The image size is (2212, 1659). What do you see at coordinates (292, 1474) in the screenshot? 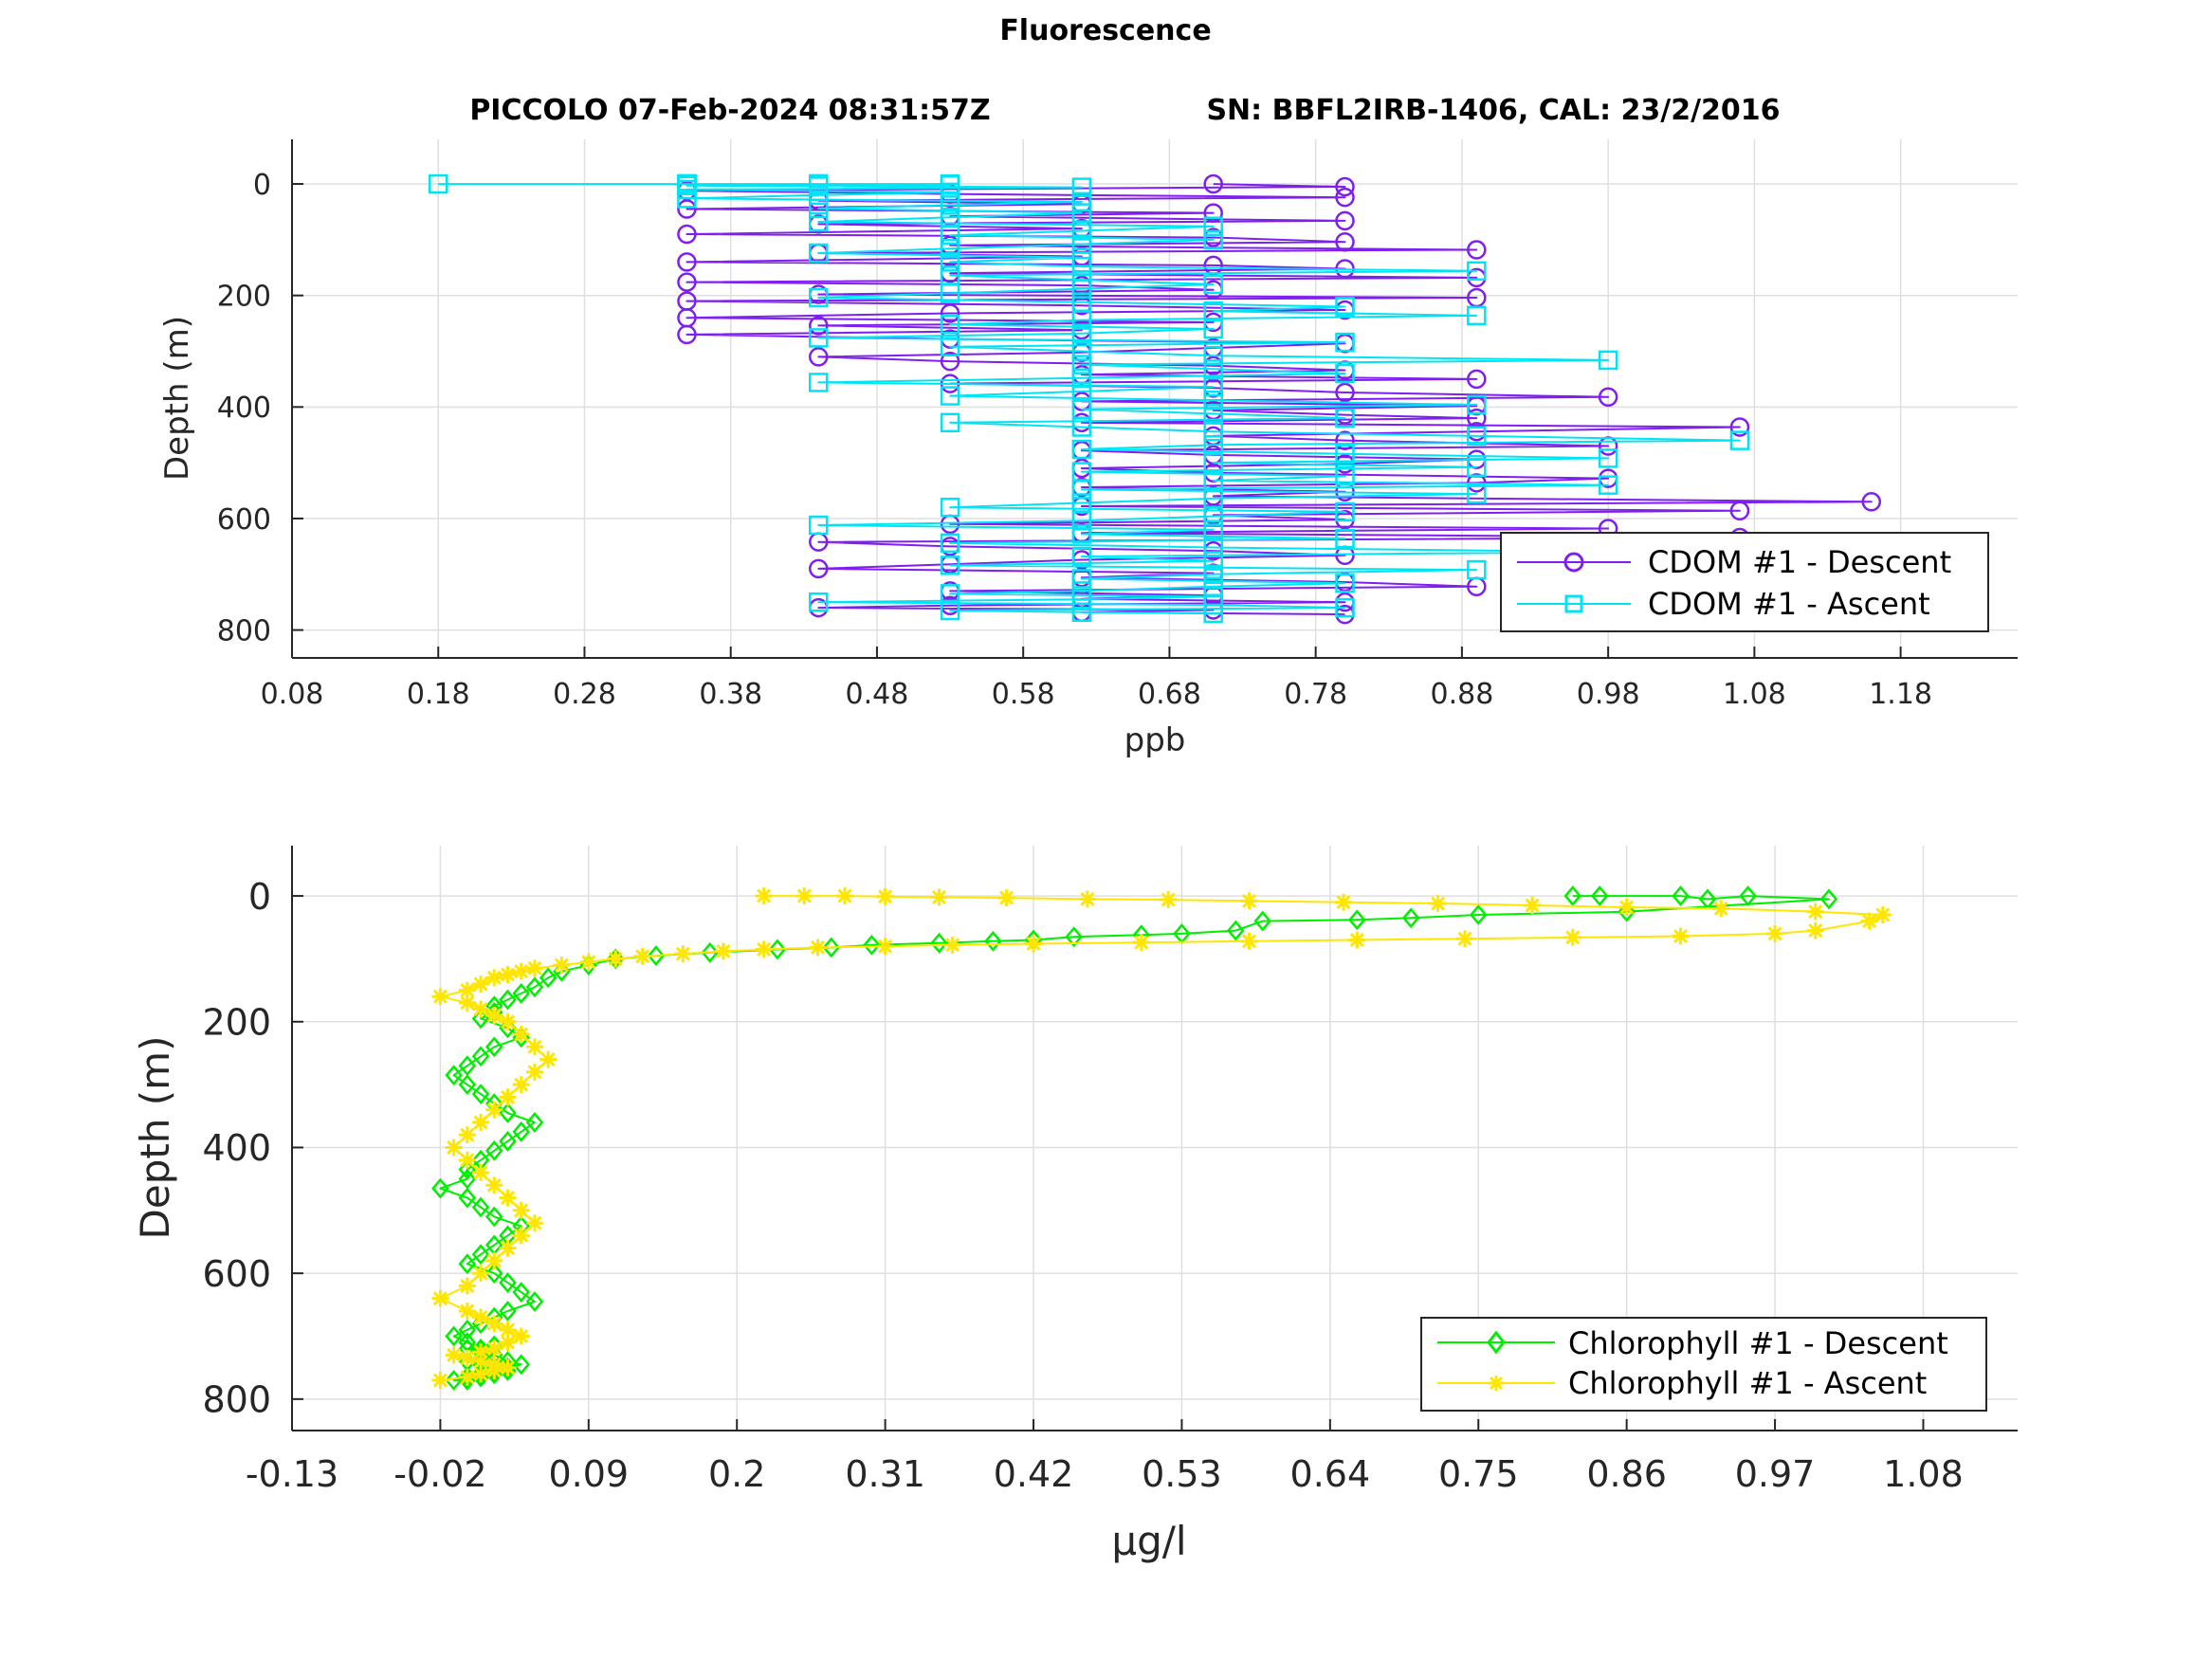
I see `chlorophyll-x-tick-label: -0.13` at bounding box center [292, 1474].